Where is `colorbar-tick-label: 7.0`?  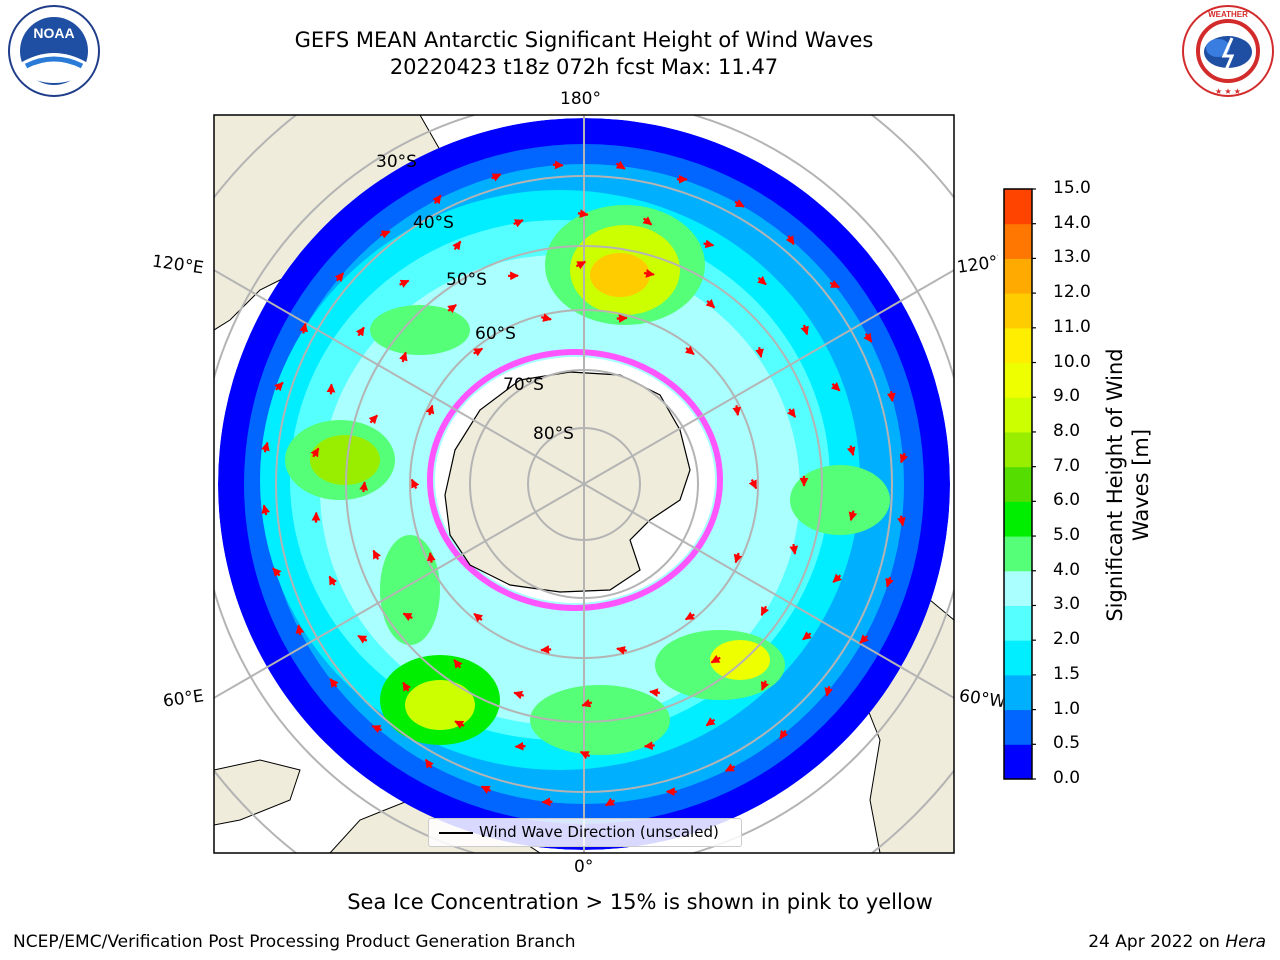 colorbar-tick-label: 7.0 is located at coordinates (1067, 465).